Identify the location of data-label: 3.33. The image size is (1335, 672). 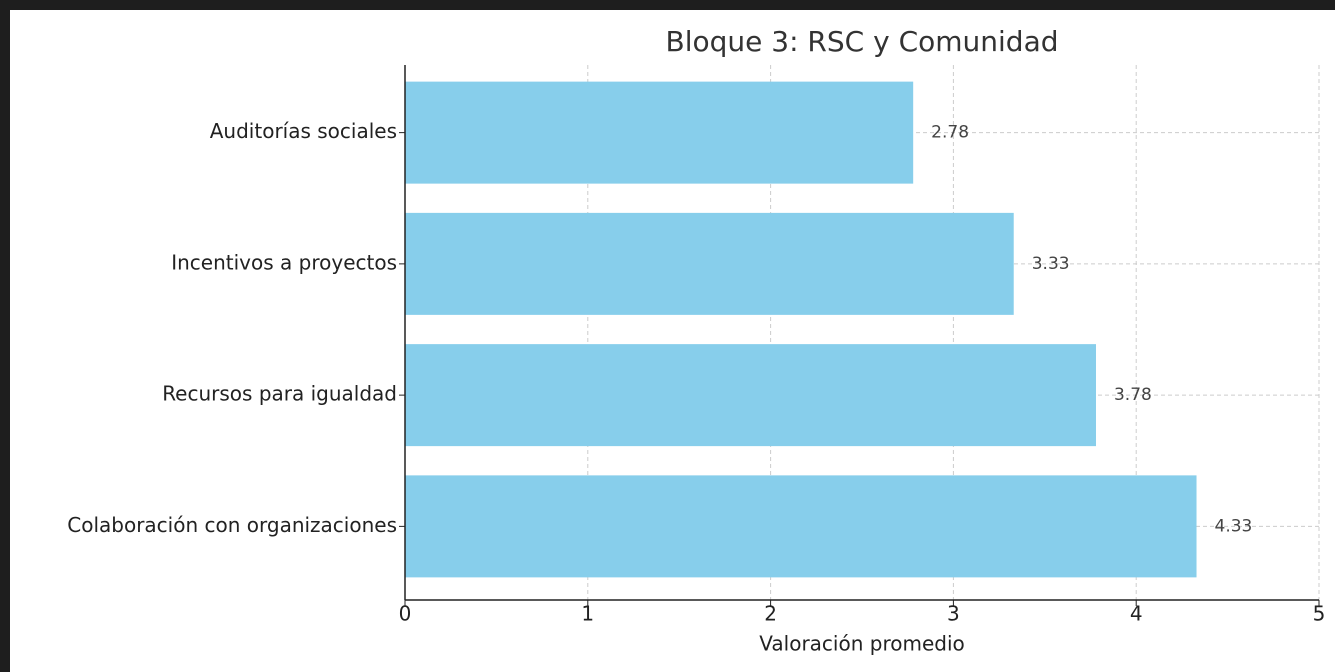
(1051, 264).